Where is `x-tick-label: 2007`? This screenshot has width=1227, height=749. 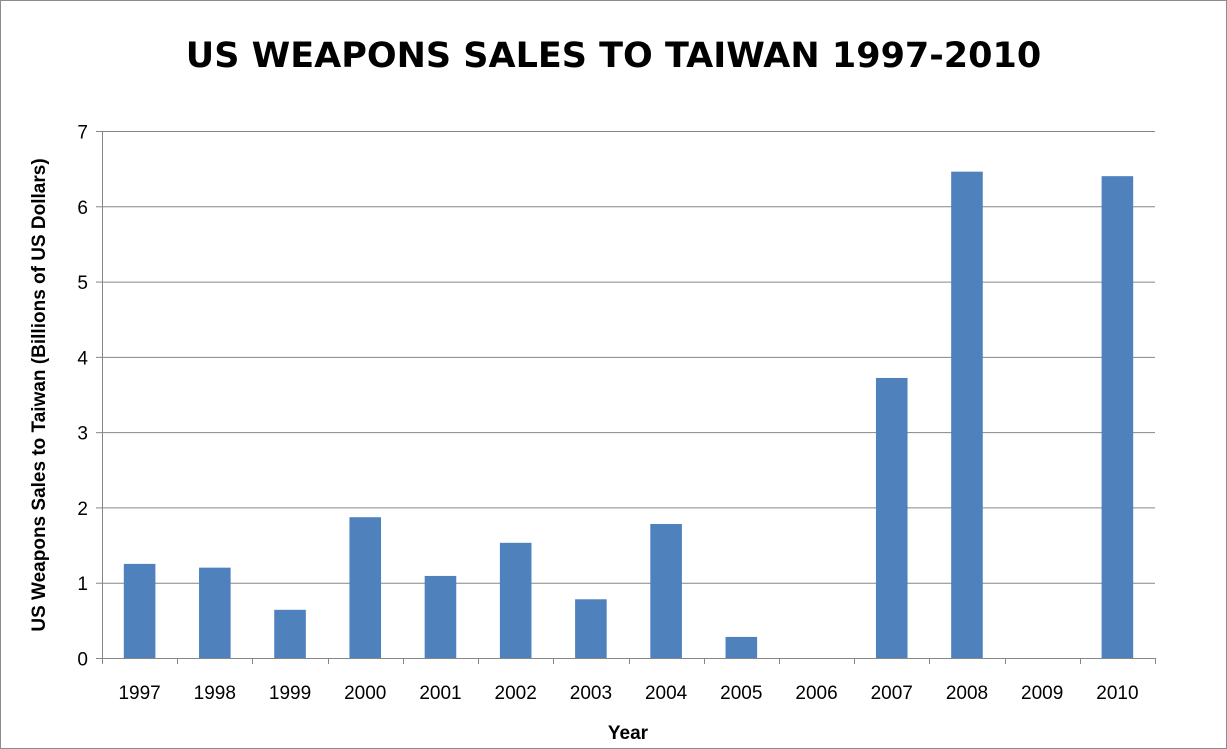
x-tick-label: 2007 is located at coordinates (892, 693).